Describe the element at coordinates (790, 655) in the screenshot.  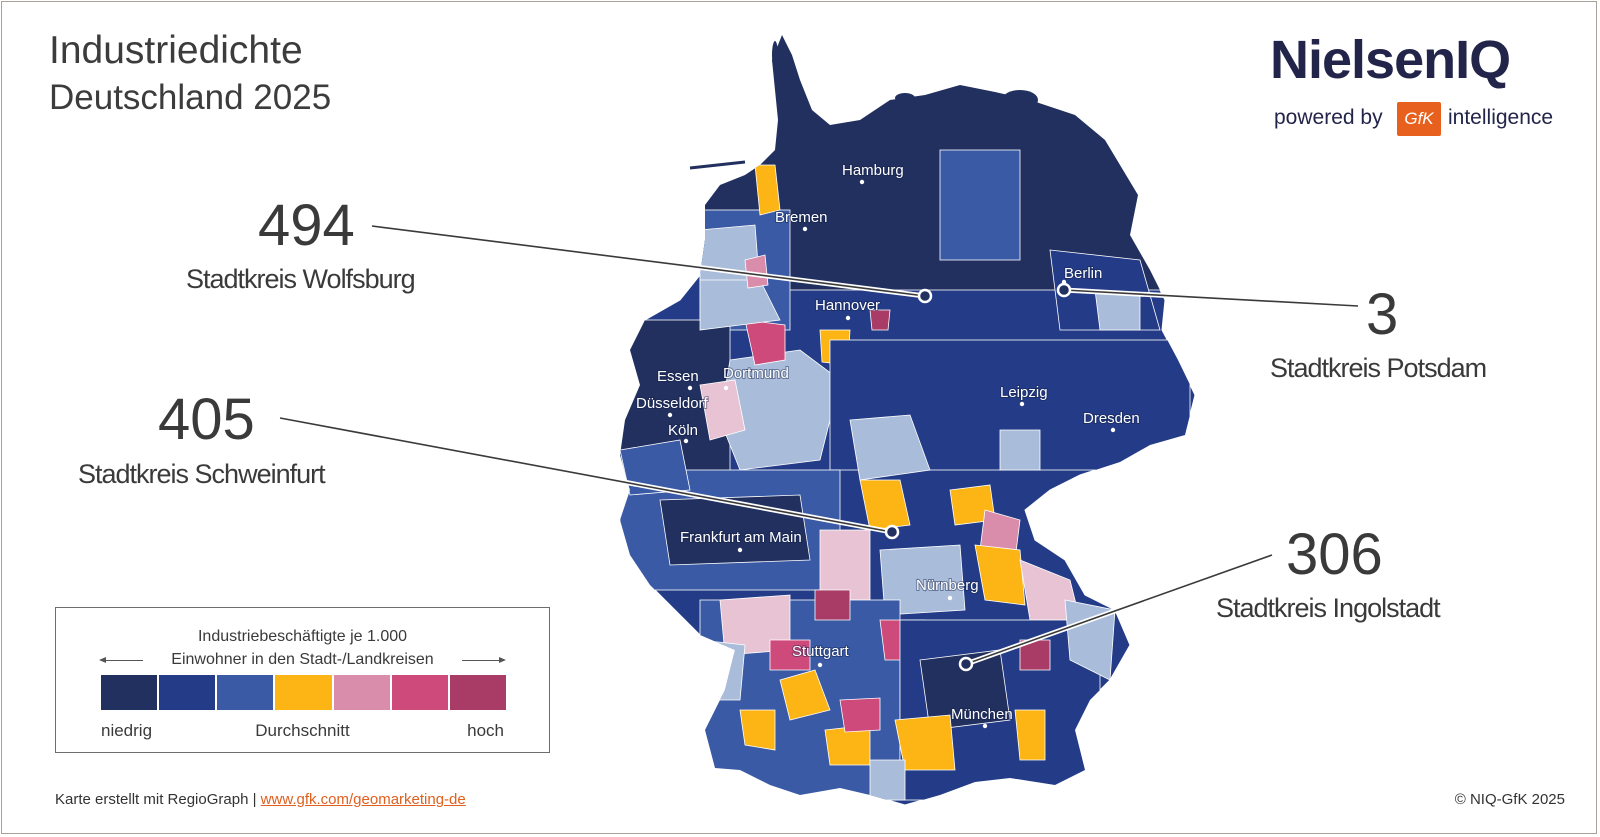
I see `region-reutlingen-pink` at that location.